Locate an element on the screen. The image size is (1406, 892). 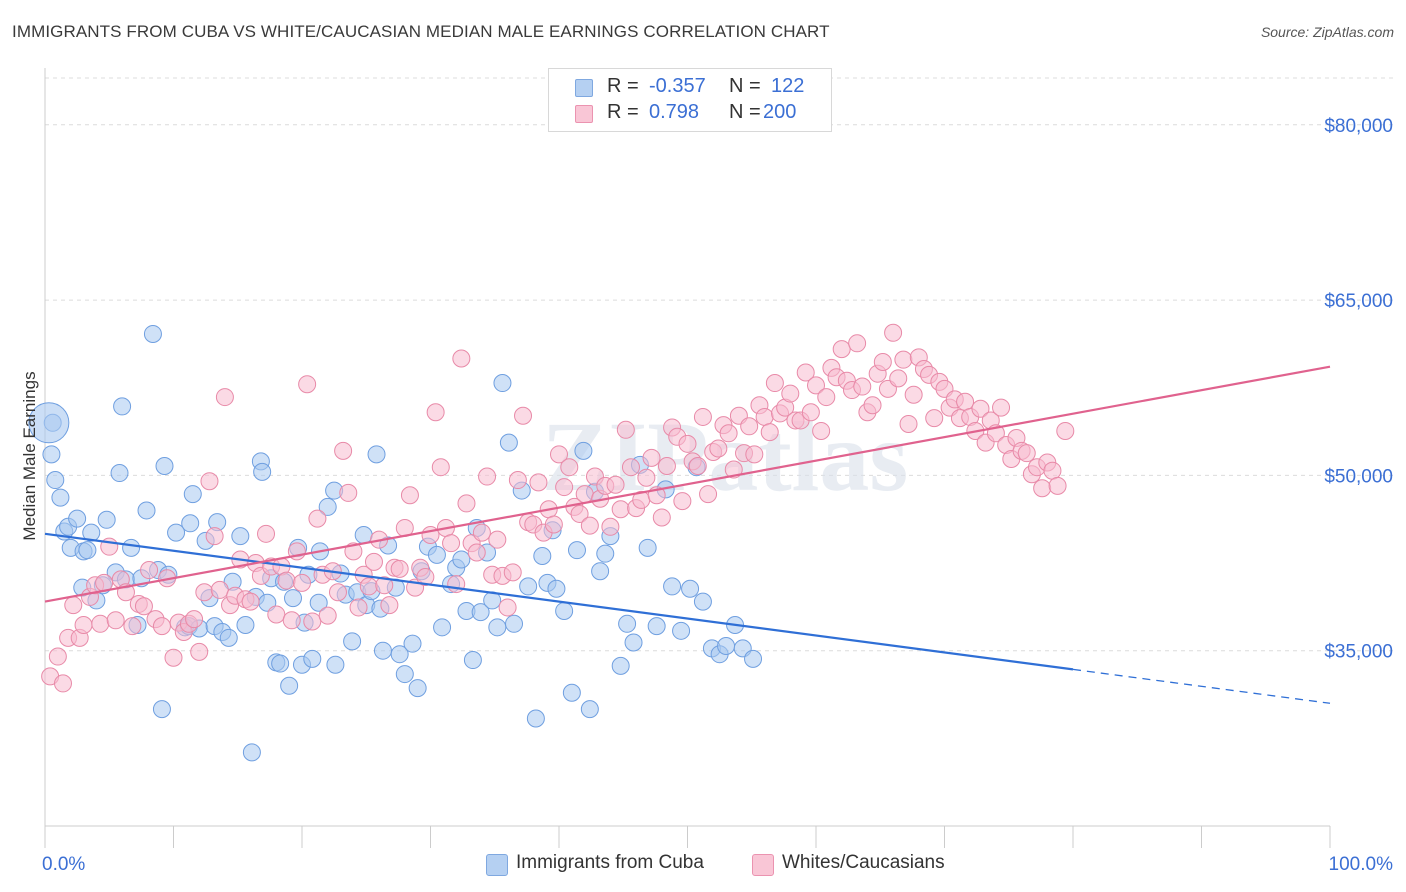
r-value: -0.357 is located at coordinates (677, 86).